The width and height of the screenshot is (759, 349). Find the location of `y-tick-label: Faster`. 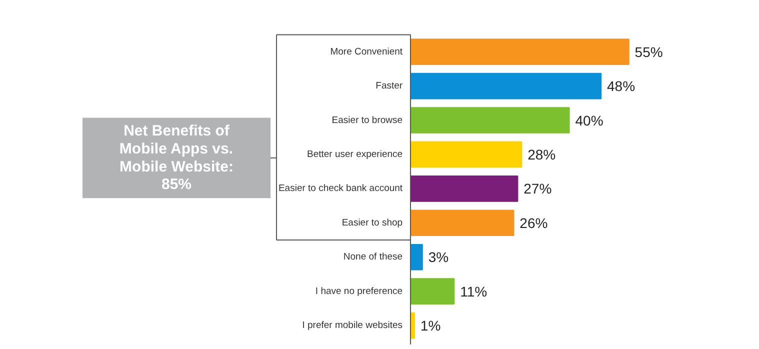

y-tick-label: Faster is located at coordinates (389, 86).